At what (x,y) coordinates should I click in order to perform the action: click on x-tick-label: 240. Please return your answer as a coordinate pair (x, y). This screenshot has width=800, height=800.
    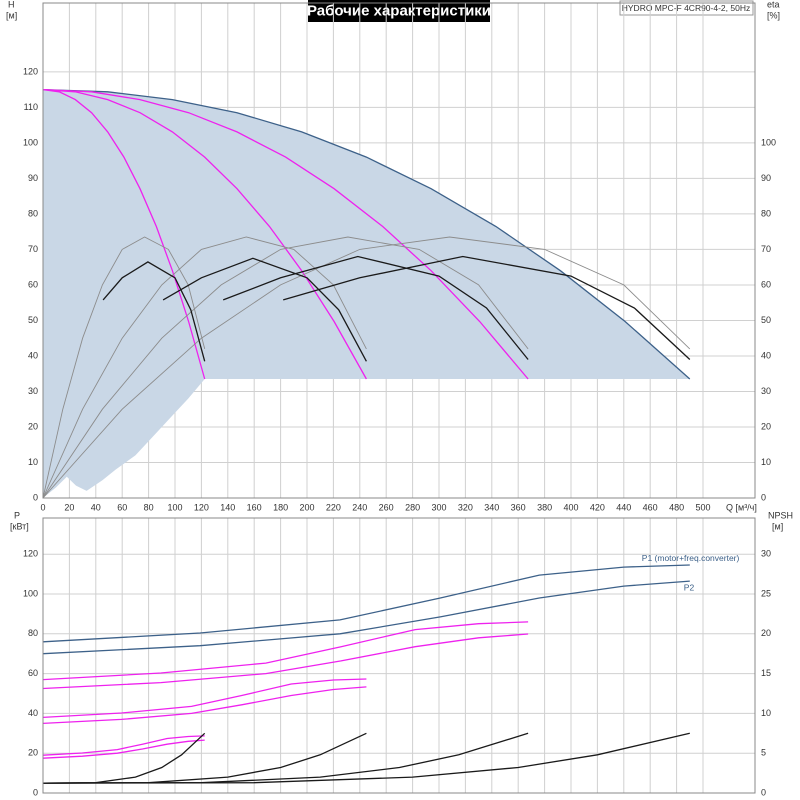
    Looking at the image, I should click on (359, 507).